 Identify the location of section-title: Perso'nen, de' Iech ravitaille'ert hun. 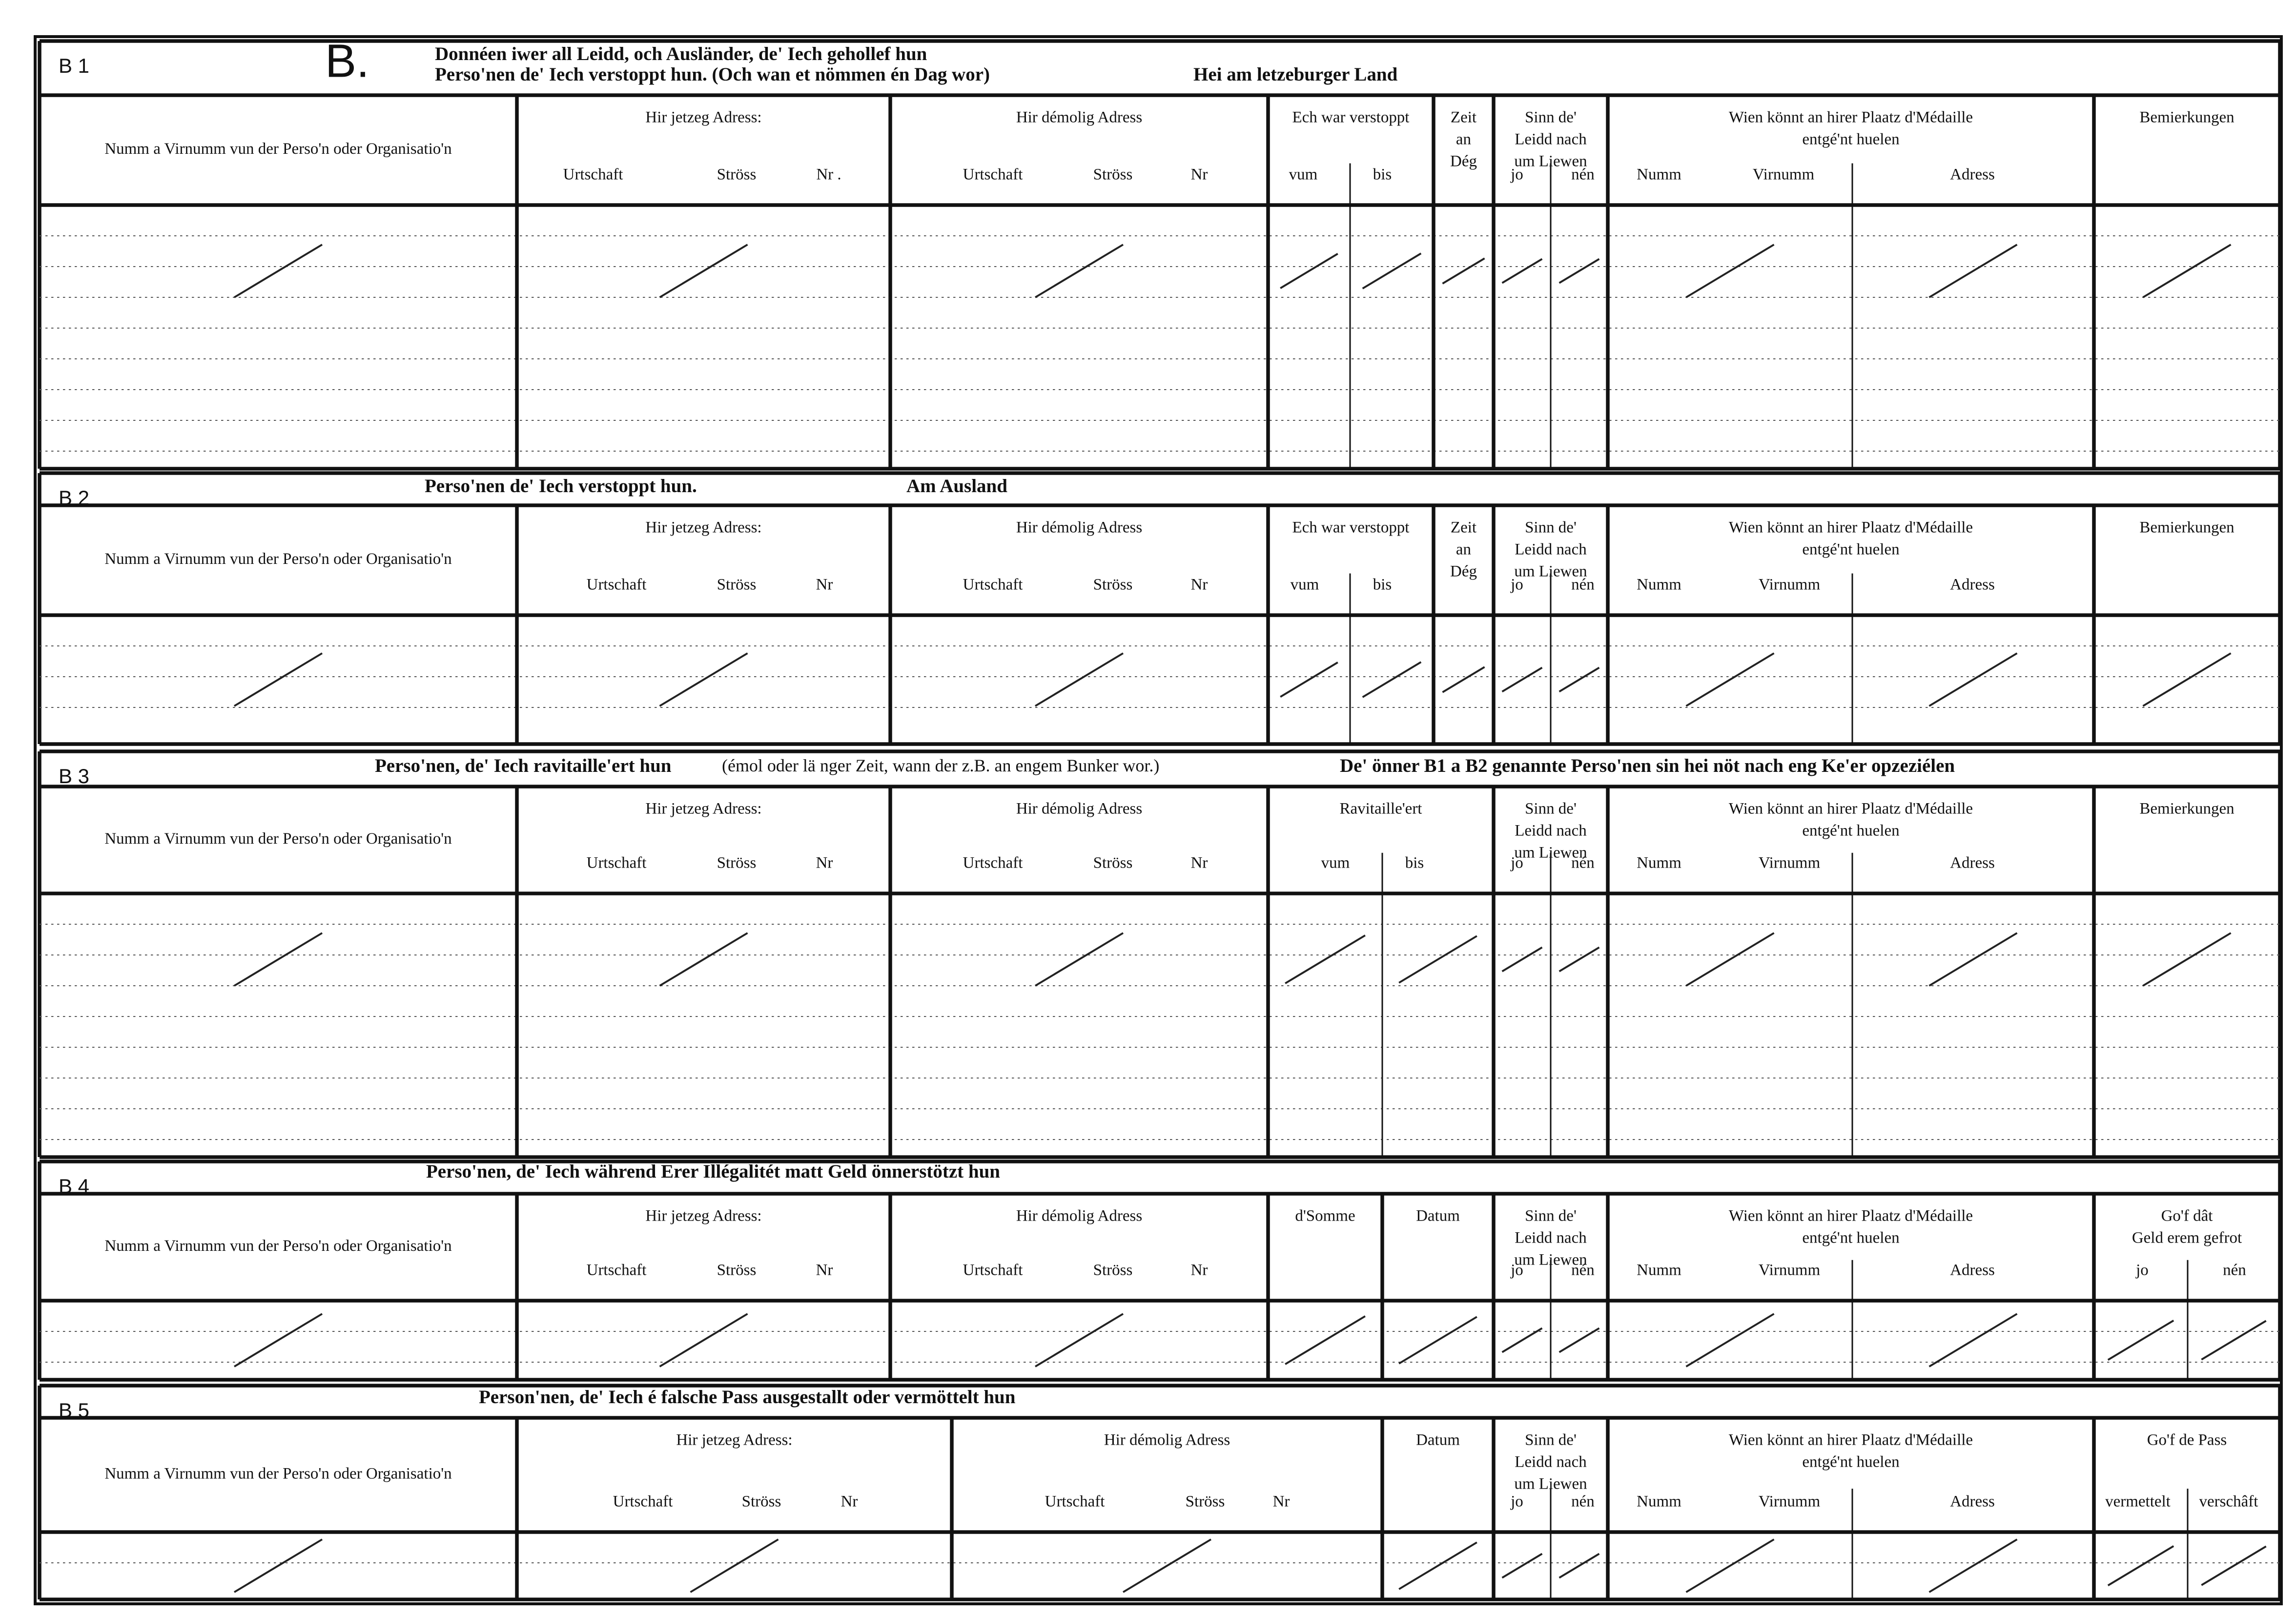
(523, 765).